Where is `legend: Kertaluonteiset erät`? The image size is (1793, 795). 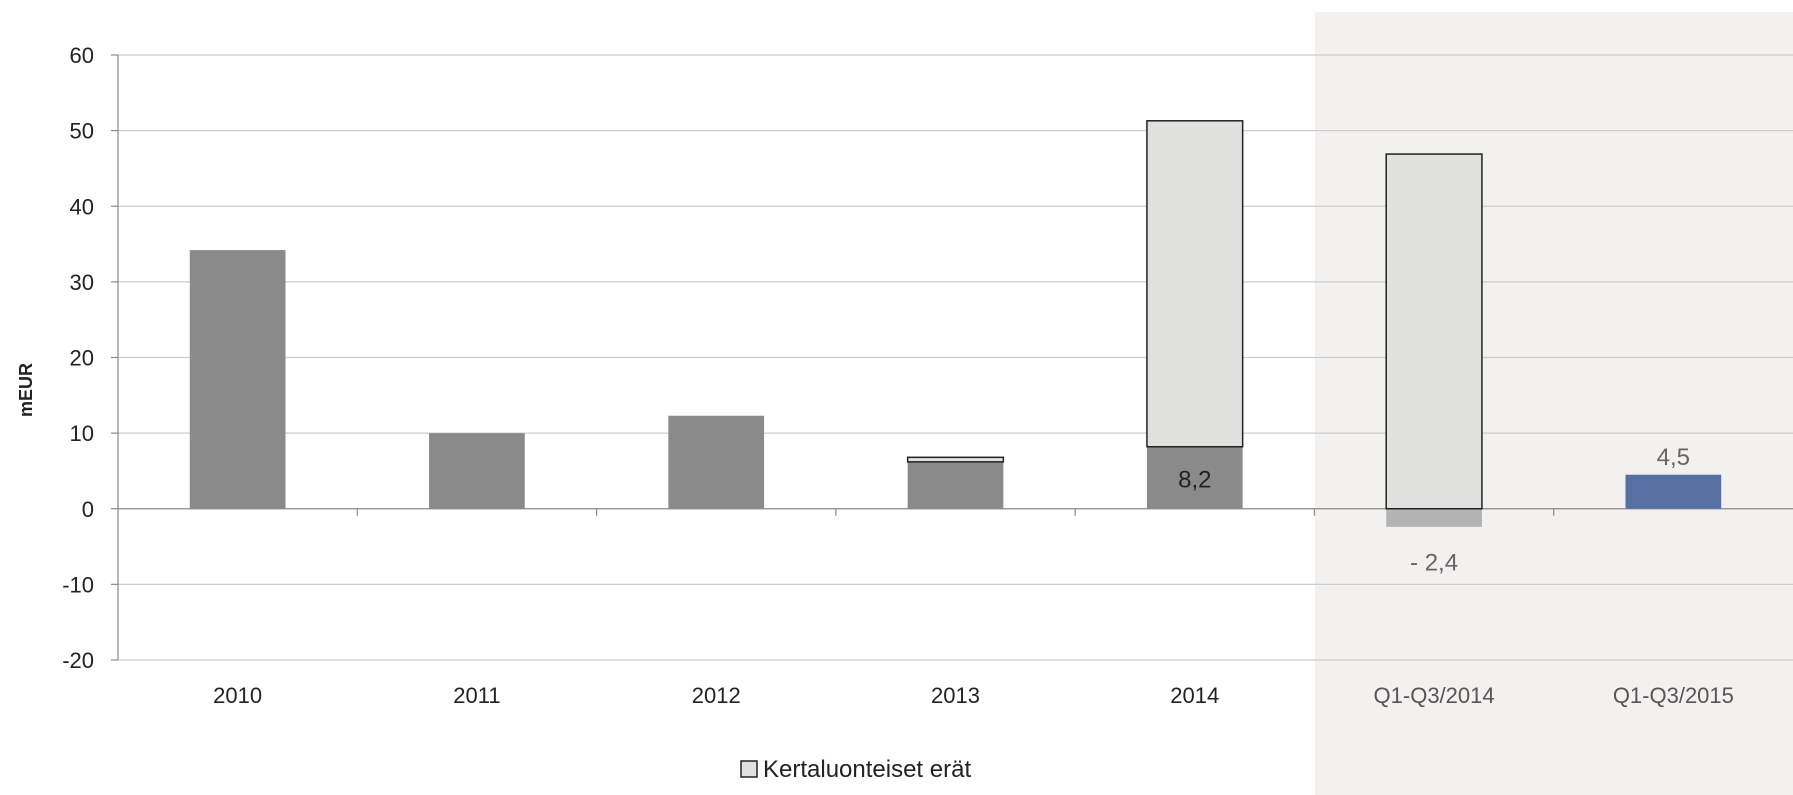 legend: Kertaluonteiset erät is located at coordinates (855, 769).